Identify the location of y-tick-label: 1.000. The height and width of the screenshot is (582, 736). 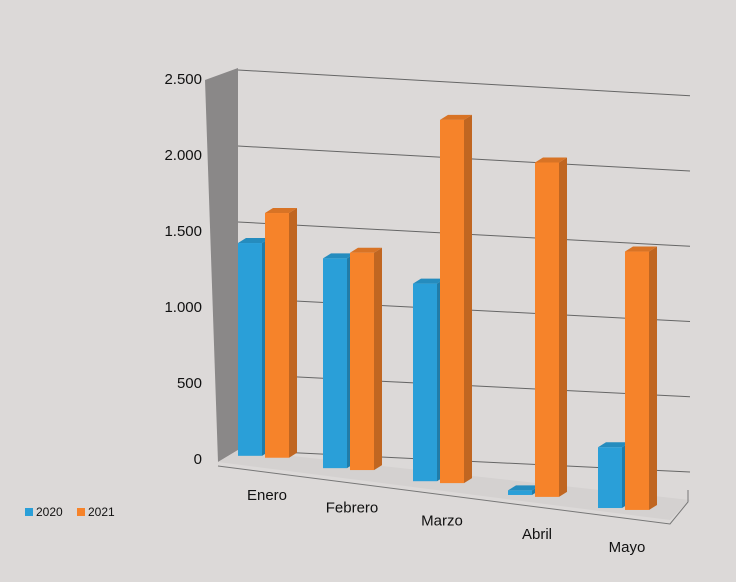
(183, 307).